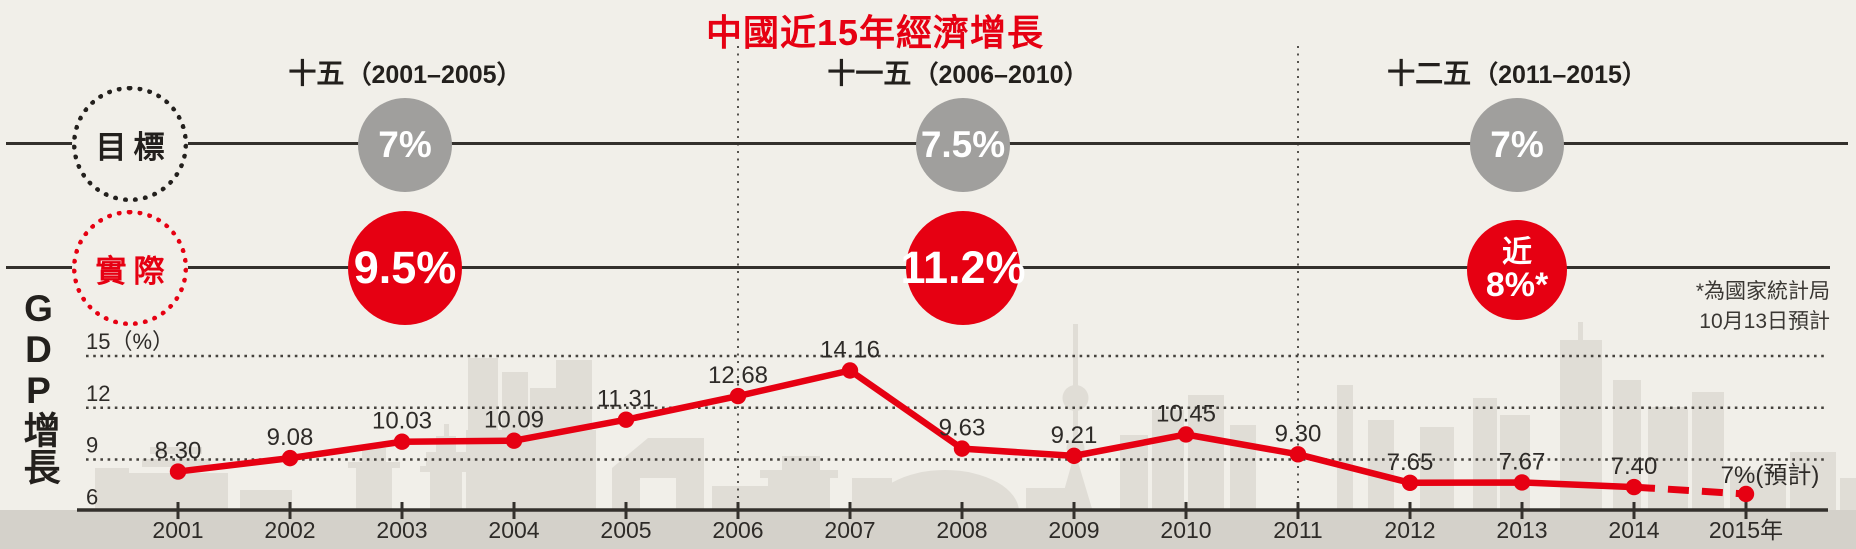  I want to click on x-tick-label-2005: 2005, so click(625, 530).